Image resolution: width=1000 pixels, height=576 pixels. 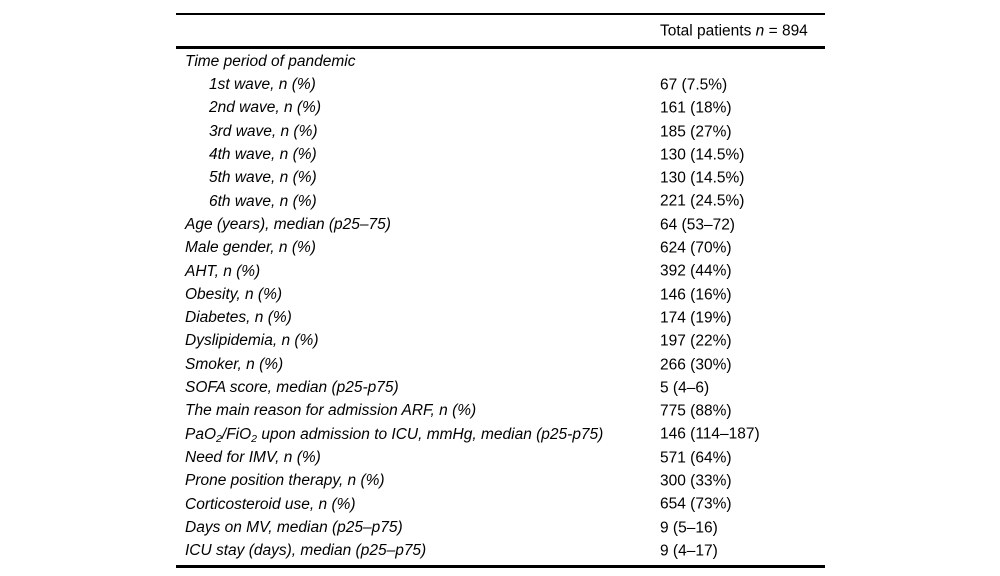 What do you see at coordinates (696, 457) in the screenshot?
I see `row-value: 571 (64%)` at bounding box center [696, 457].